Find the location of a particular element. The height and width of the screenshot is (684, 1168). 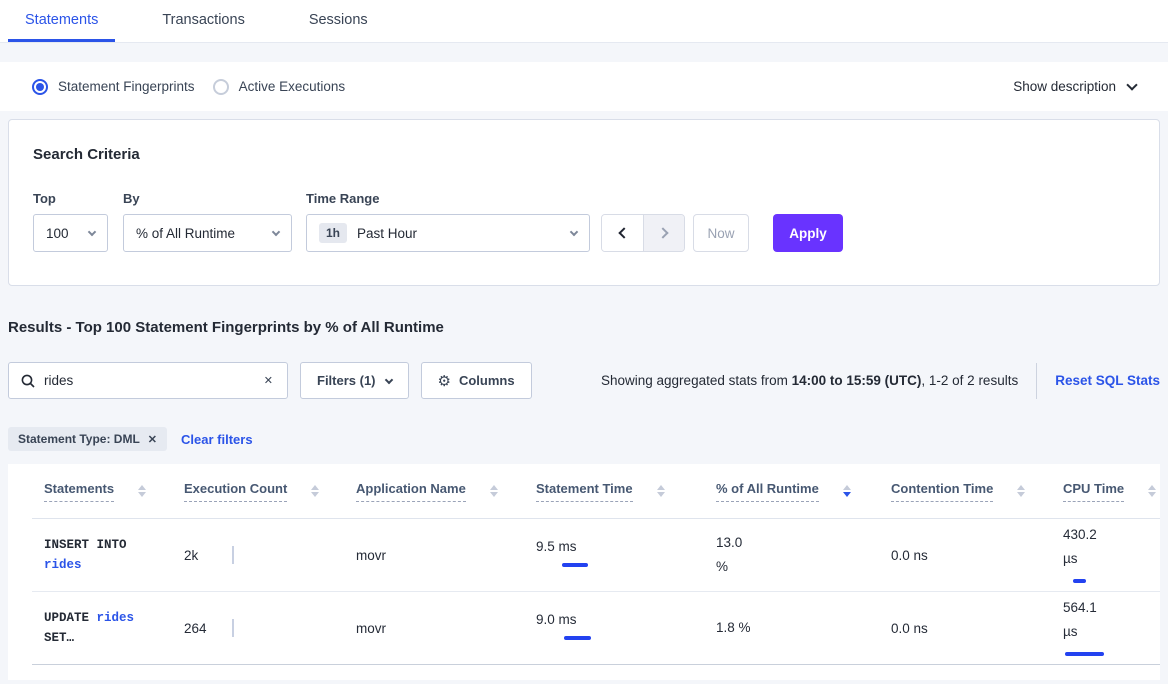

radio-label: Active Executions is located at coordinates (292, 86).